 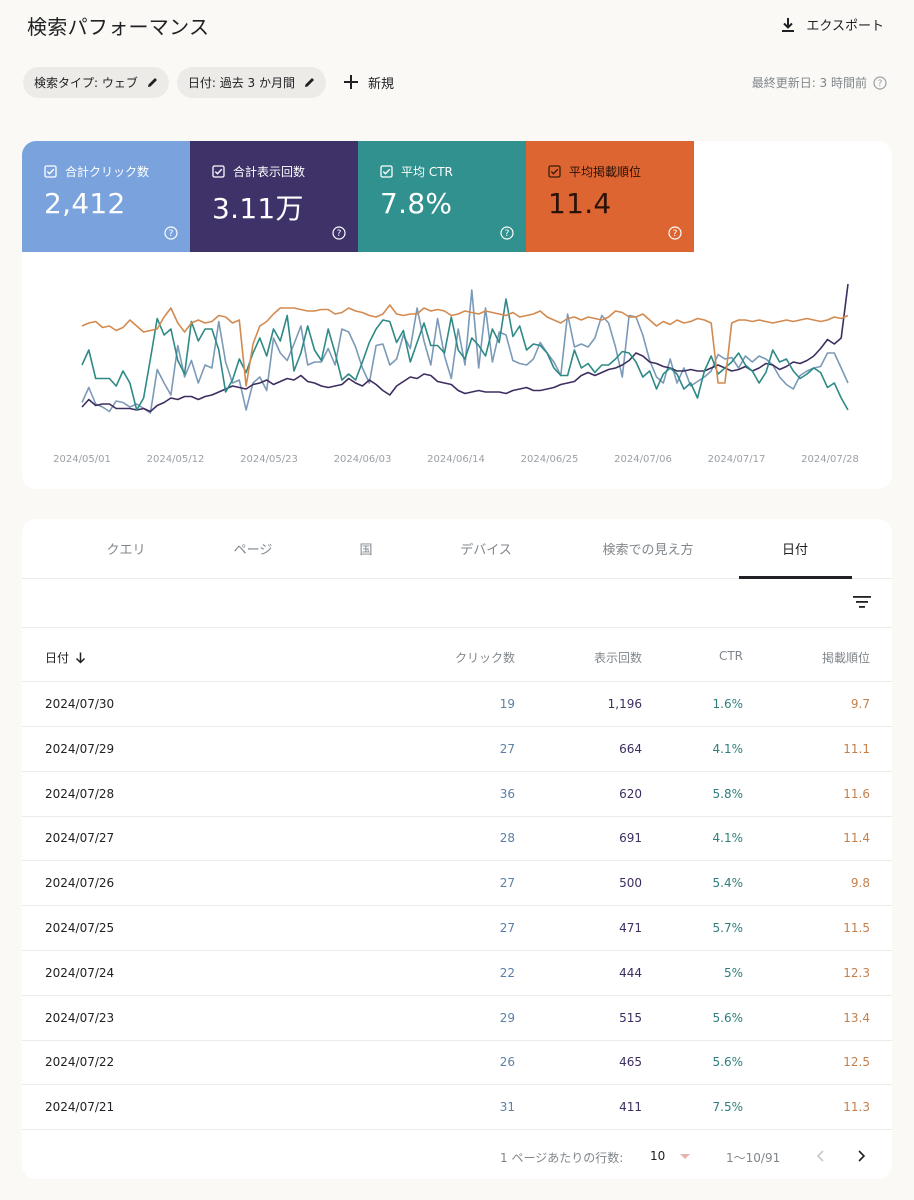 I want to click on metric-tile-position: 平均掲載順位 11.4 ?, so click(x=610, y=196).